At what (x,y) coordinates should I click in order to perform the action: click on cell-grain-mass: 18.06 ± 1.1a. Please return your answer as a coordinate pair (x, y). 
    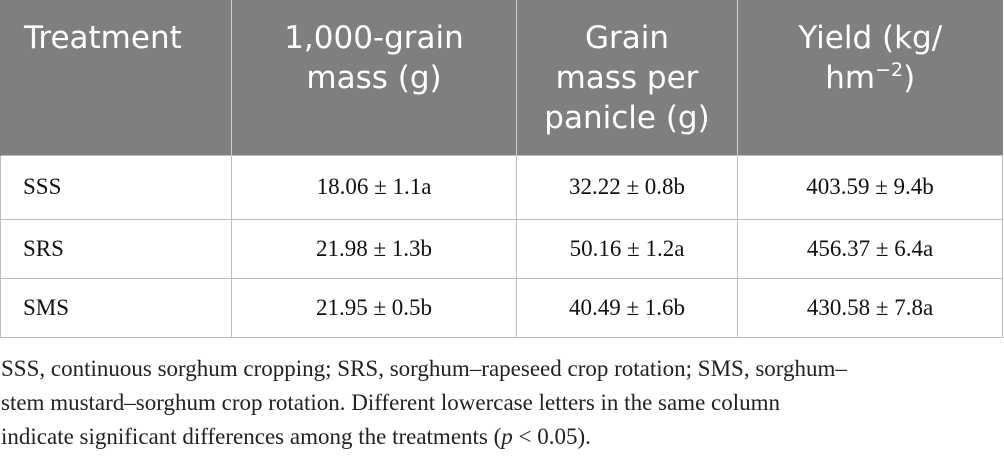
    Looking at the image, I should click on (374, 187).